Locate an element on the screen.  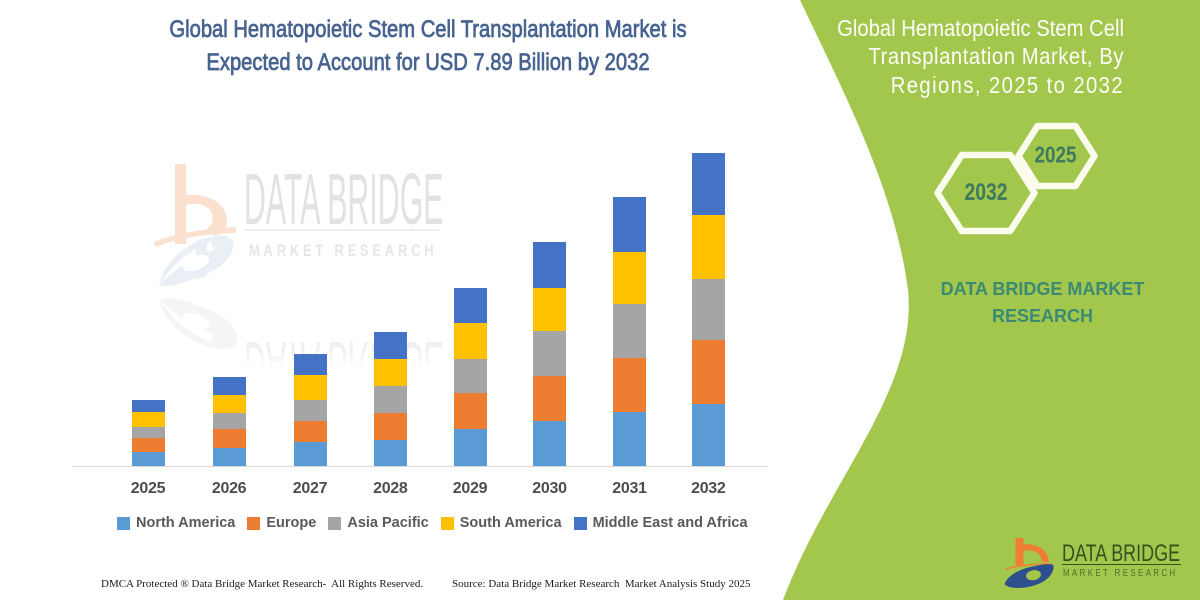
svg-text: 2025 is located at coordinates (1056, 155).